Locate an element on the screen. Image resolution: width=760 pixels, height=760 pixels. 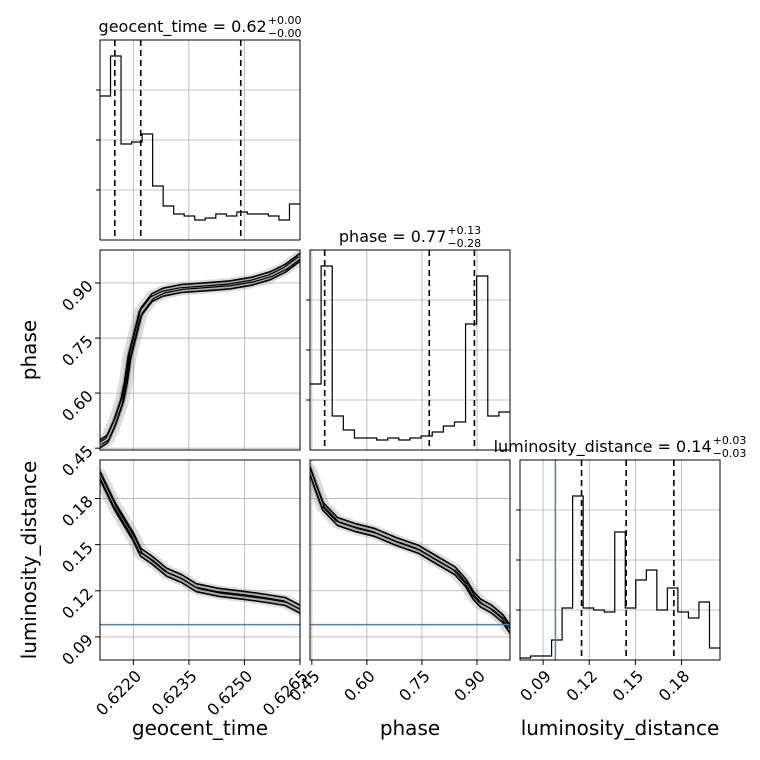
y-tick-label: 0.09 is located at coordinates (77, 649).